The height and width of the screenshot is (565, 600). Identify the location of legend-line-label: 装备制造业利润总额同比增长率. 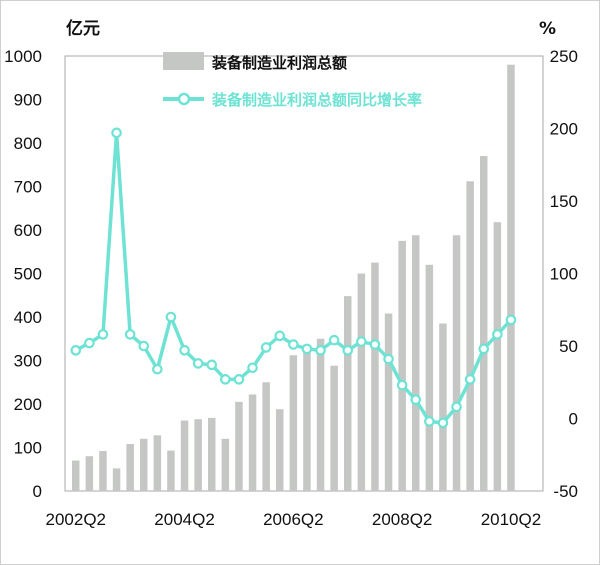
(316, 100).